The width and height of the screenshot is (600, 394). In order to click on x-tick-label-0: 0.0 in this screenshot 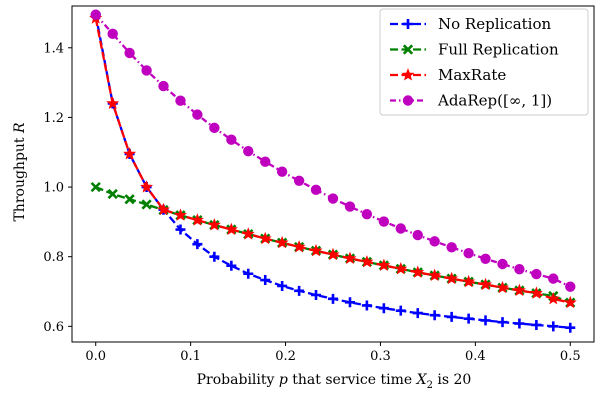, I will do `click(95, 356)`.